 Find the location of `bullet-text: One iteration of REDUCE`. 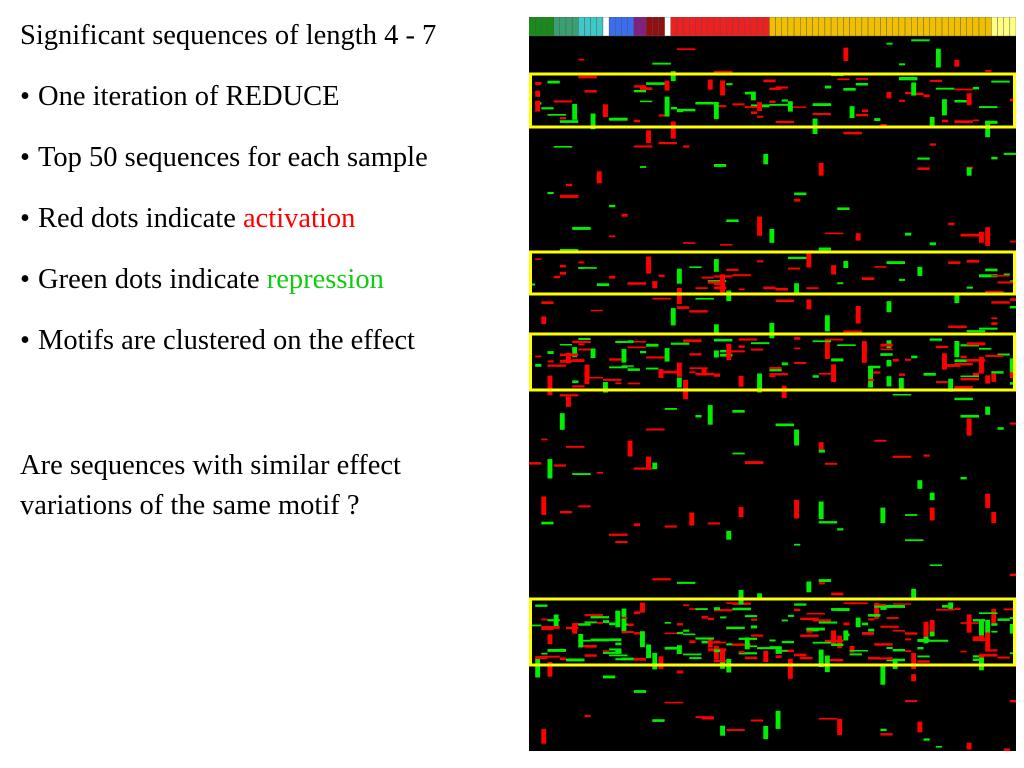

bullet-text: One iteration of REDUCE is located at coordinates (189, 96).